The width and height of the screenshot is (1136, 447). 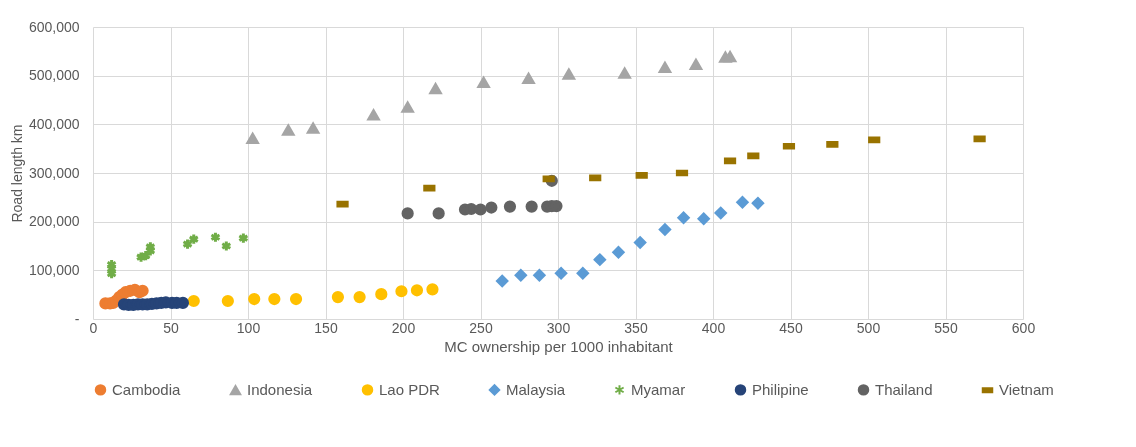 What do you see at coordinates (658, 389) in the screenshot?
I see `legend-label: Myamar` at bounding box center [658, 389].